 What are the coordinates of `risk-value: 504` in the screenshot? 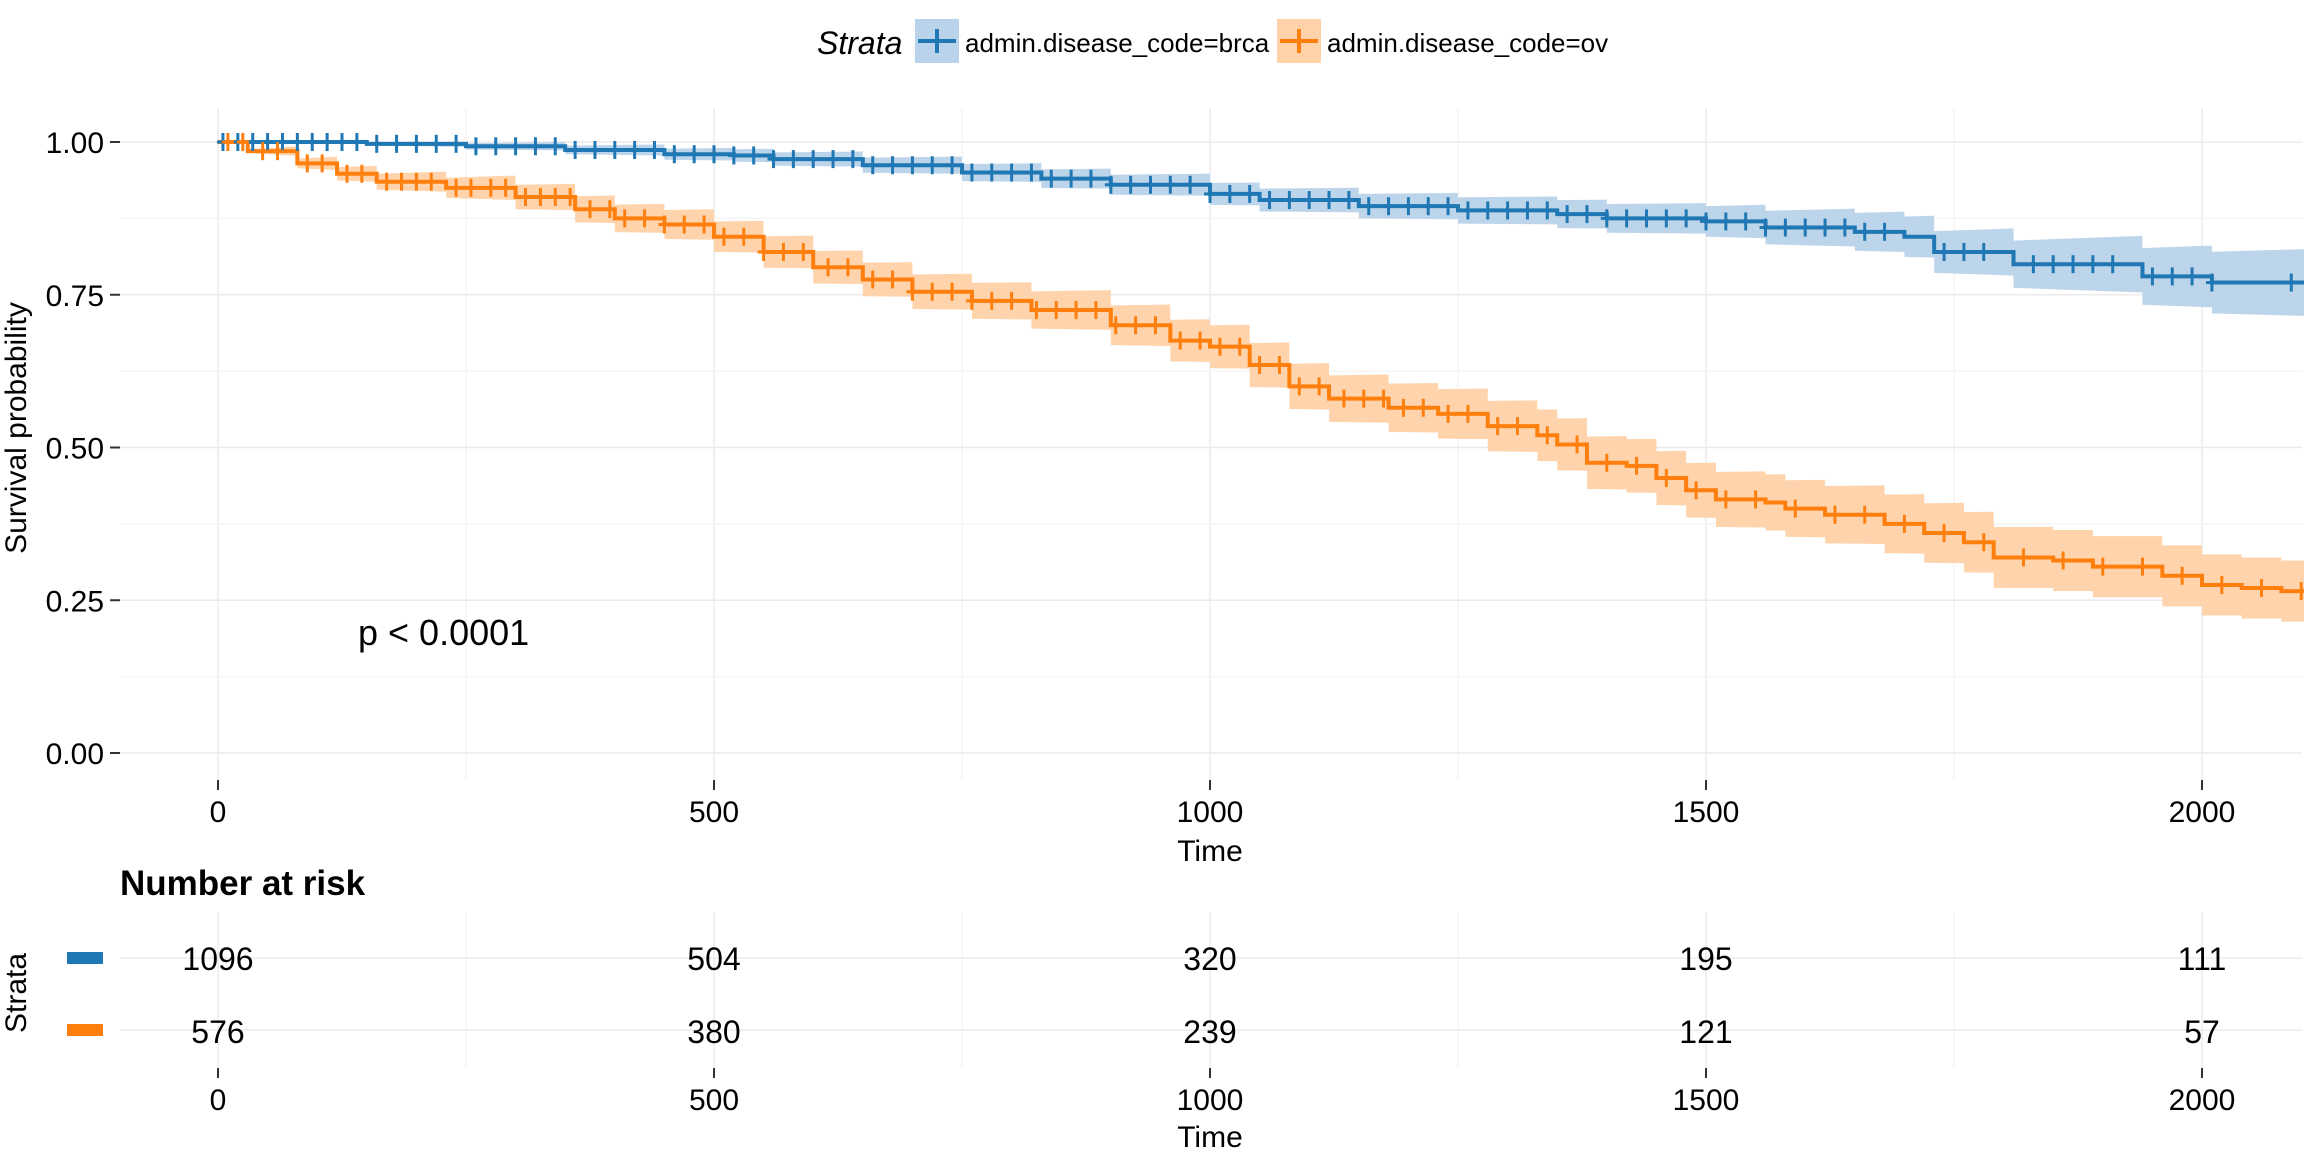 It's located at (713, 959).